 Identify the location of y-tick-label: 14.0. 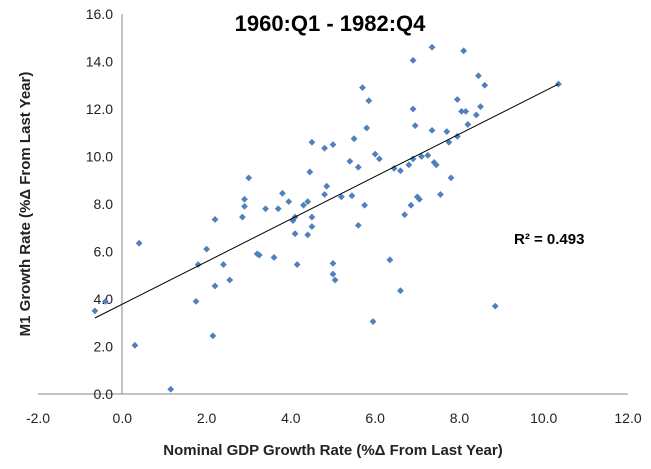
(99, 62).